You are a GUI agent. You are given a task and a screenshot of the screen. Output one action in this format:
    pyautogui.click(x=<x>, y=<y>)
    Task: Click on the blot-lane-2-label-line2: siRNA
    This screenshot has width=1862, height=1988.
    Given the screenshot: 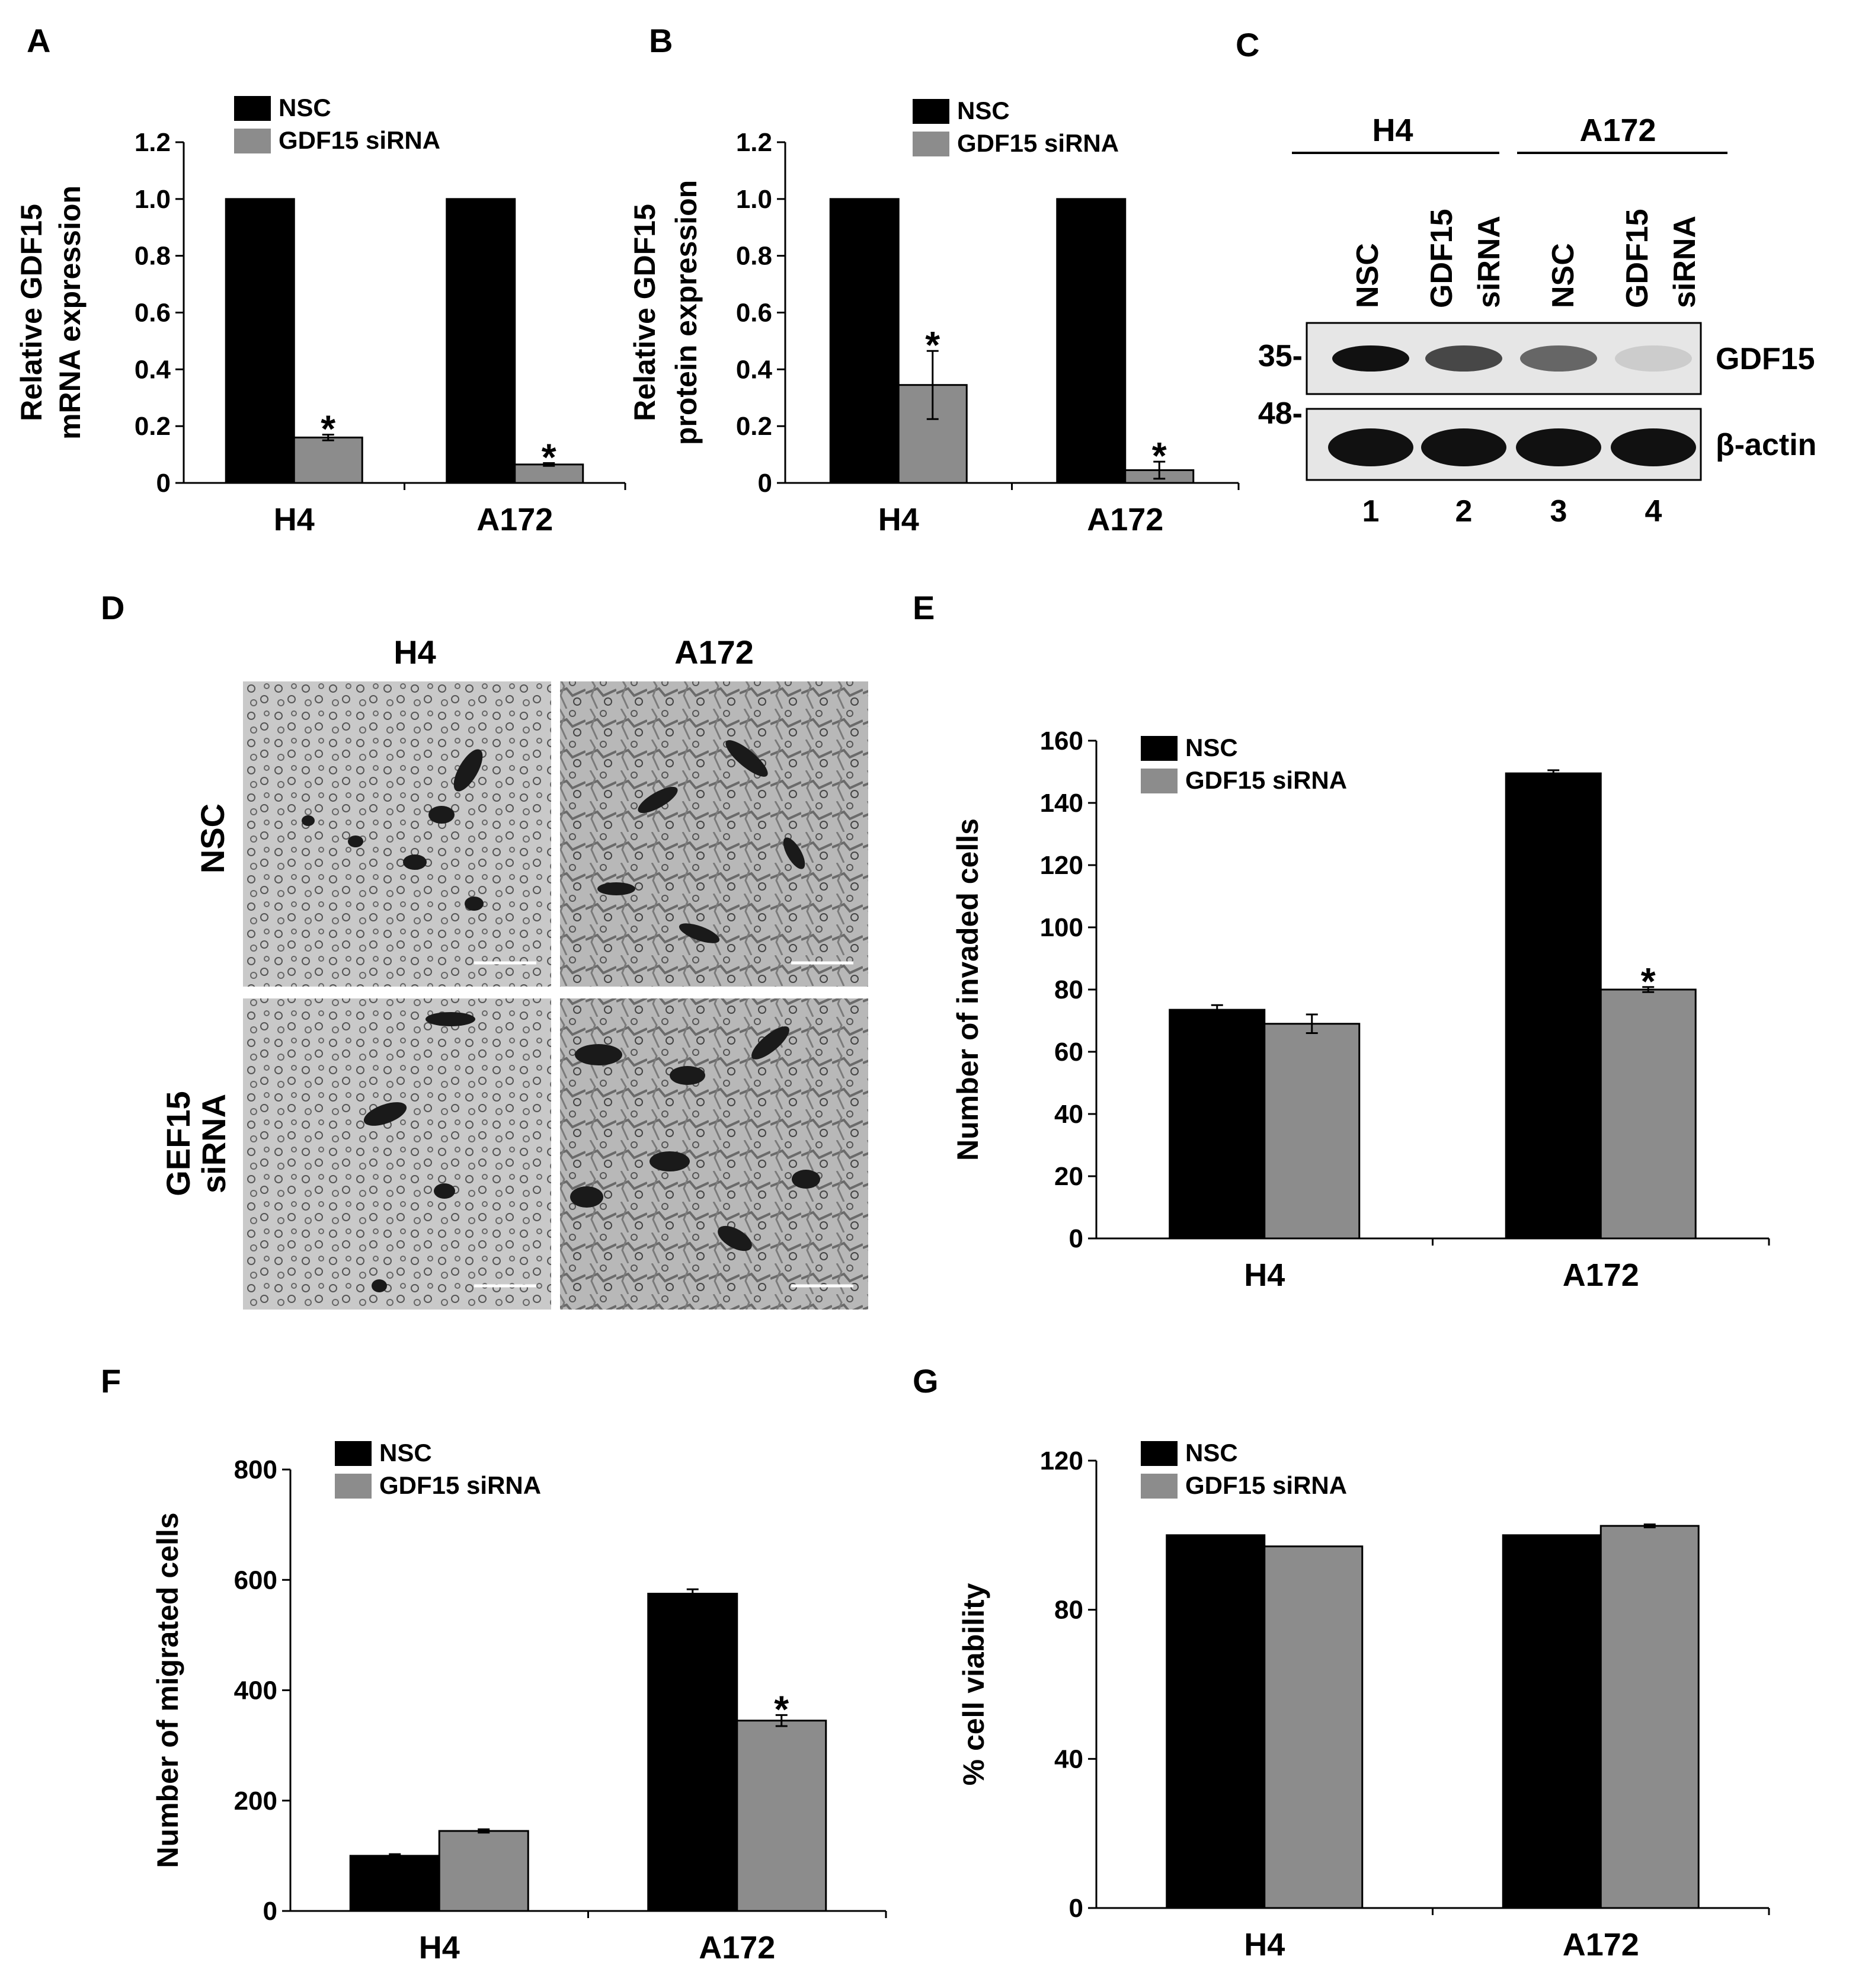 What is the action you would take?
    pyautogui.click(x=1489, y=262)
    